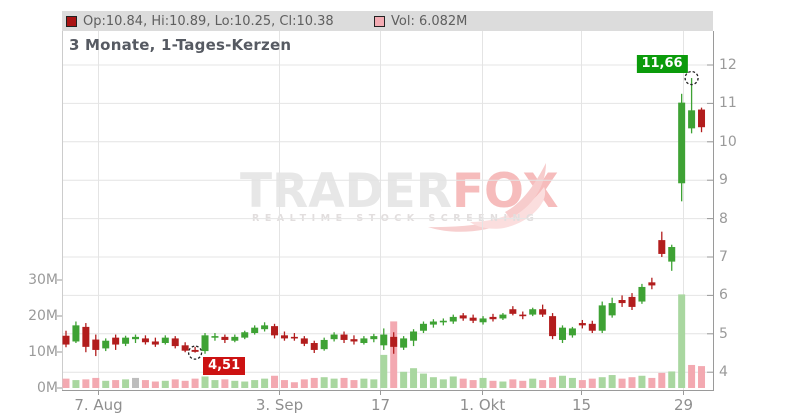  I want to click on watermark-trader-text: TRADER, so click(346, 191).